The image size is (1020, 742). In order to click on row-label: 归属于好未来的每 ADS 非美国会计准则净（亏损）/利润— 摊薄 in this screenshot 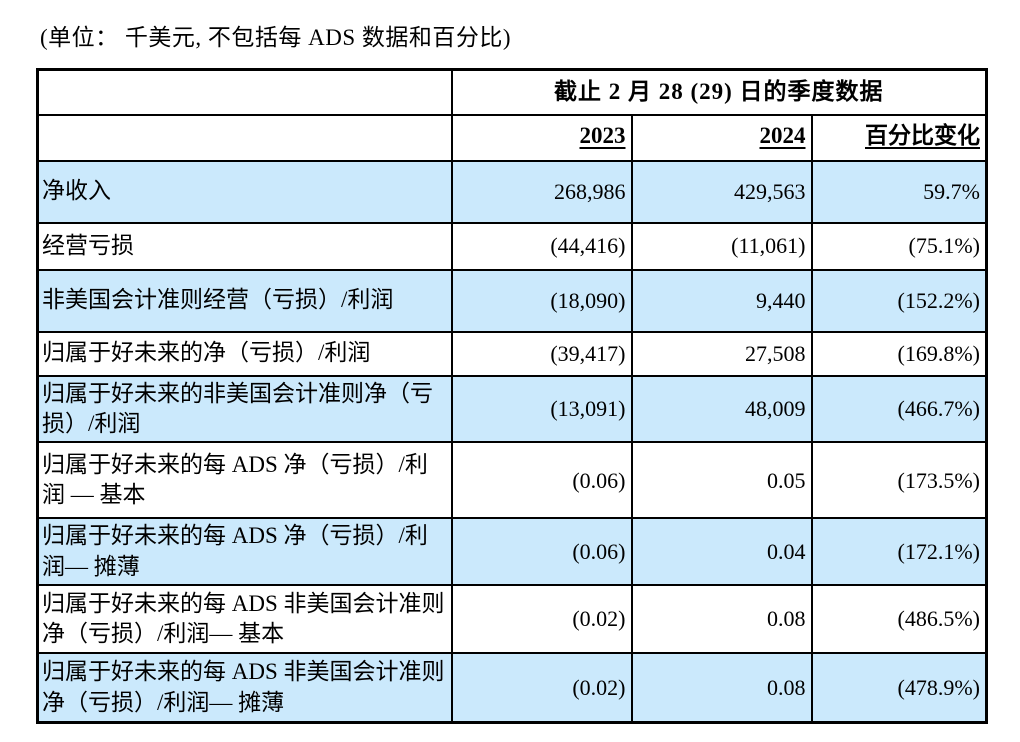, I will do `click(244, 687)`.